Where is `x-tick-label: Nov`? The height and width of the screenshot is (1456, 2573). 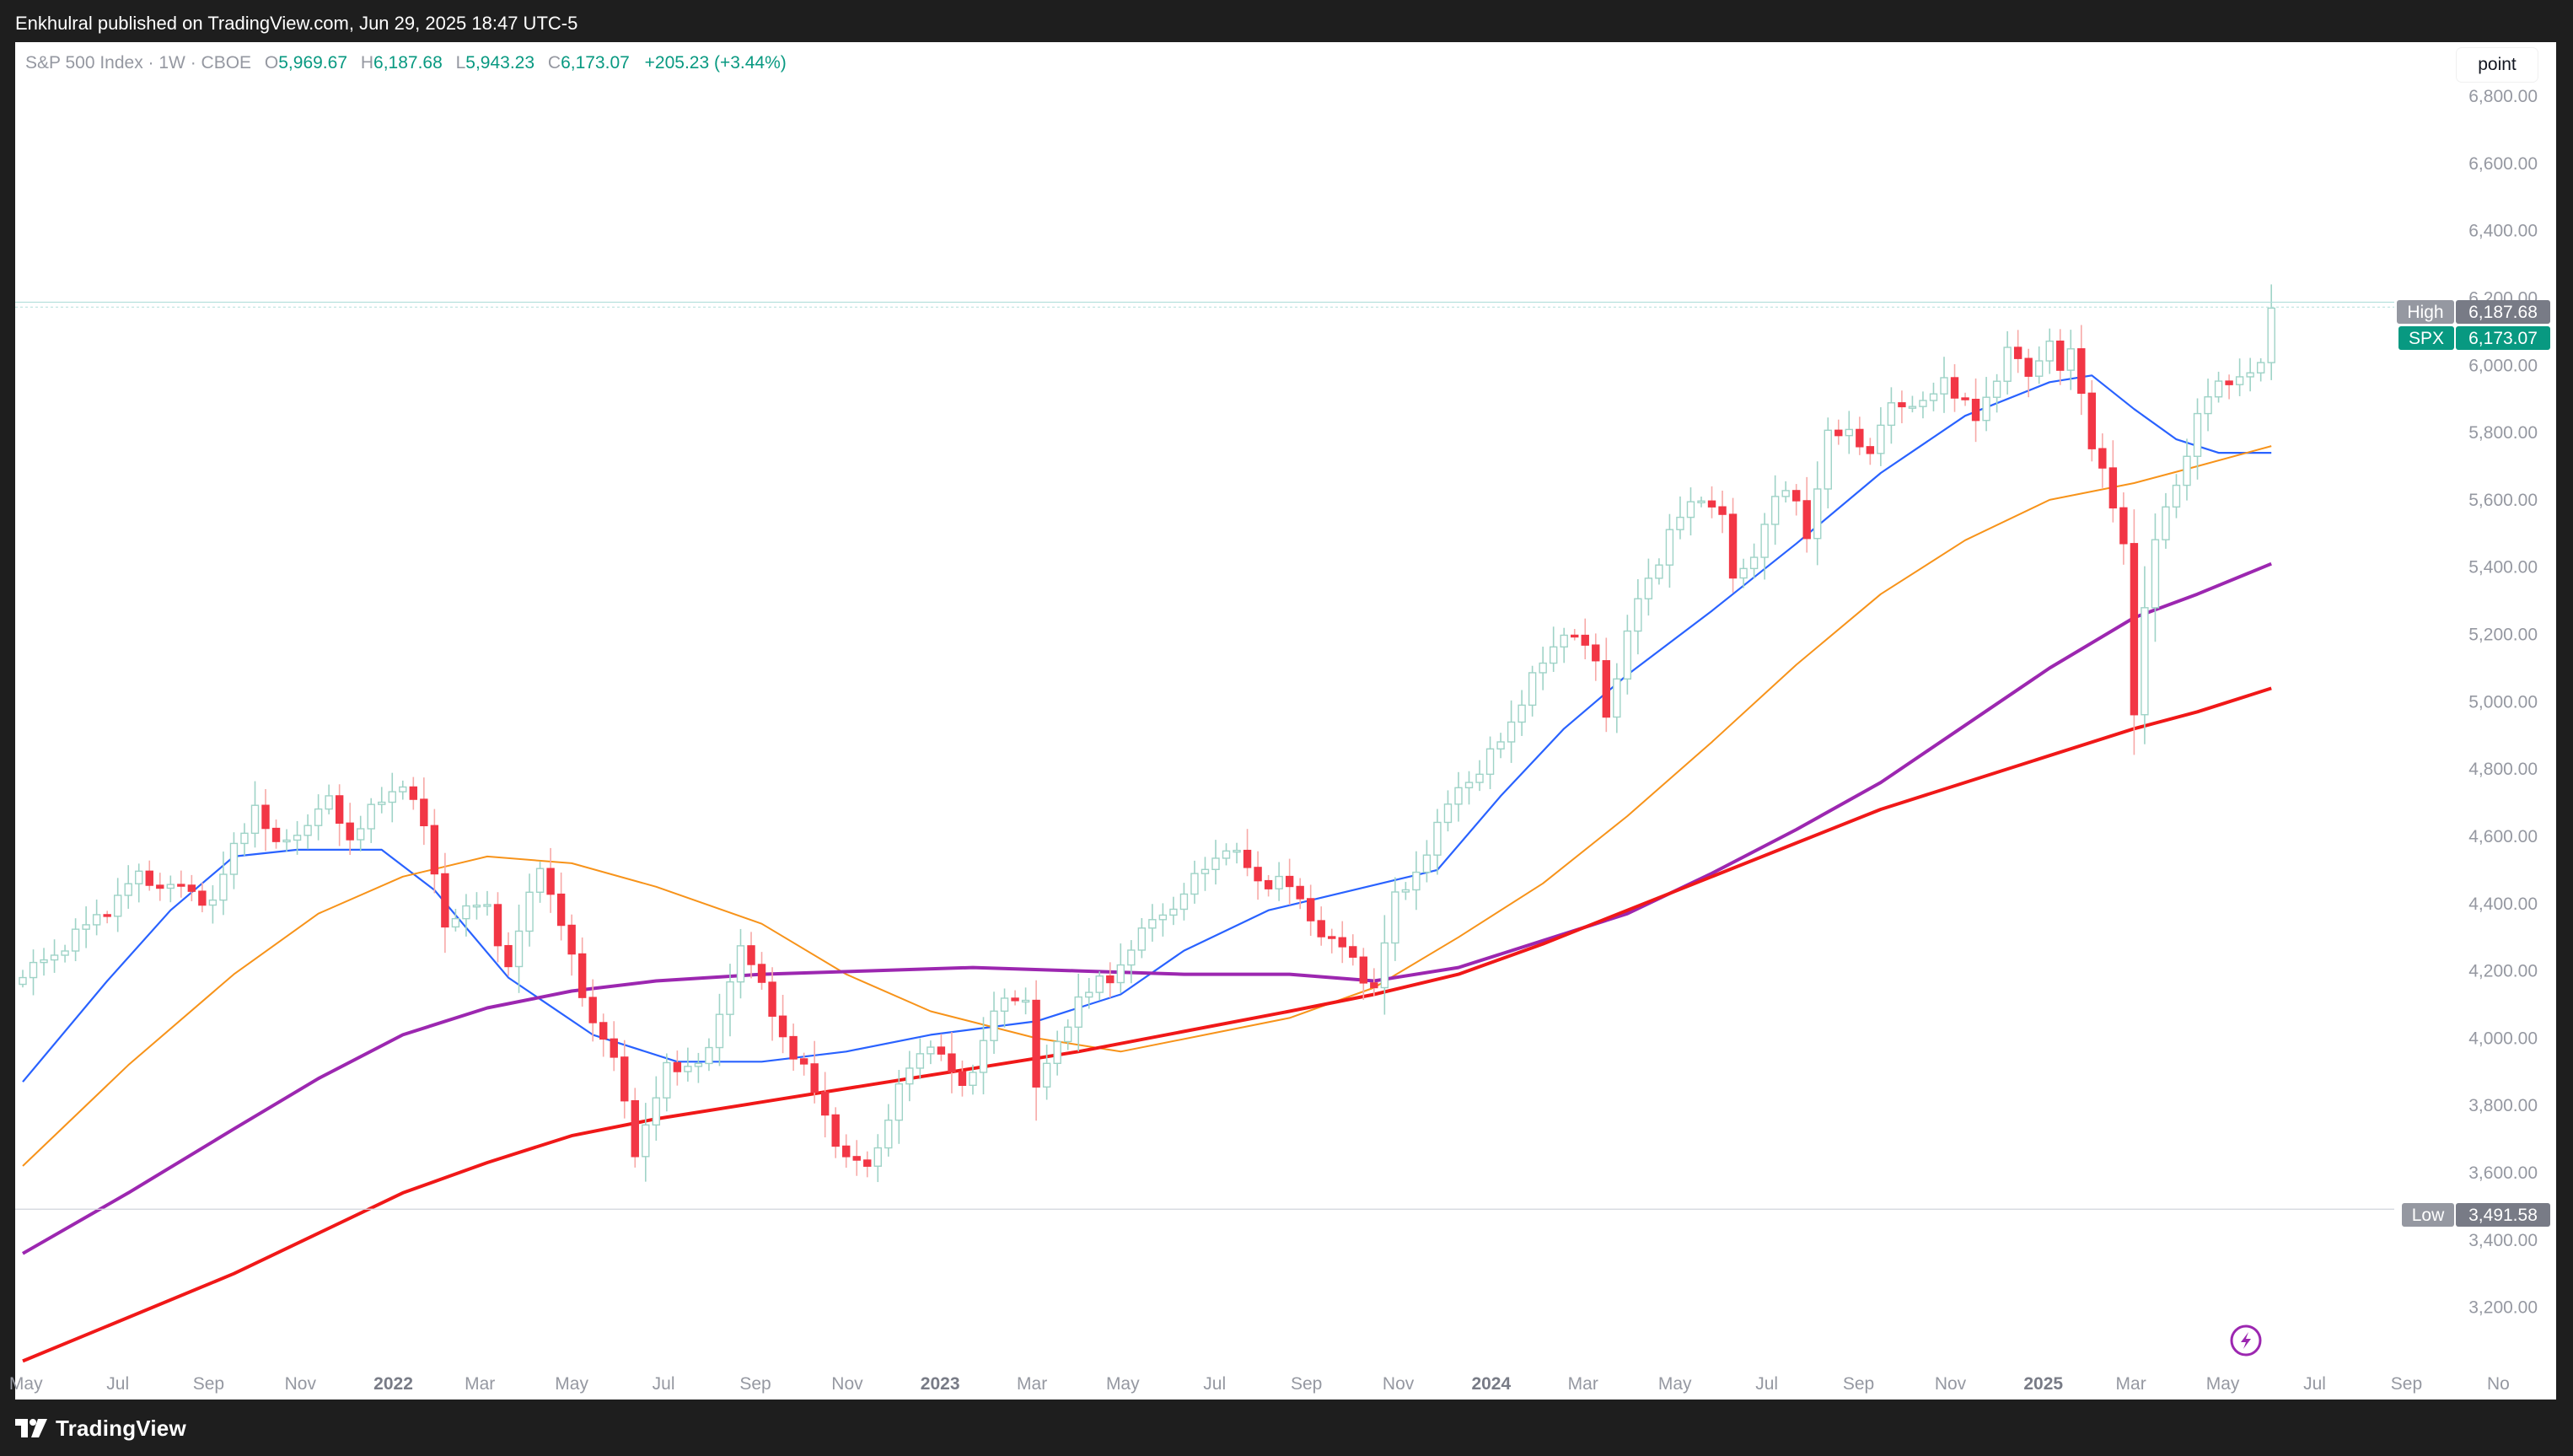 x-tick-label: Nov is located at coordinates (847, 1384).